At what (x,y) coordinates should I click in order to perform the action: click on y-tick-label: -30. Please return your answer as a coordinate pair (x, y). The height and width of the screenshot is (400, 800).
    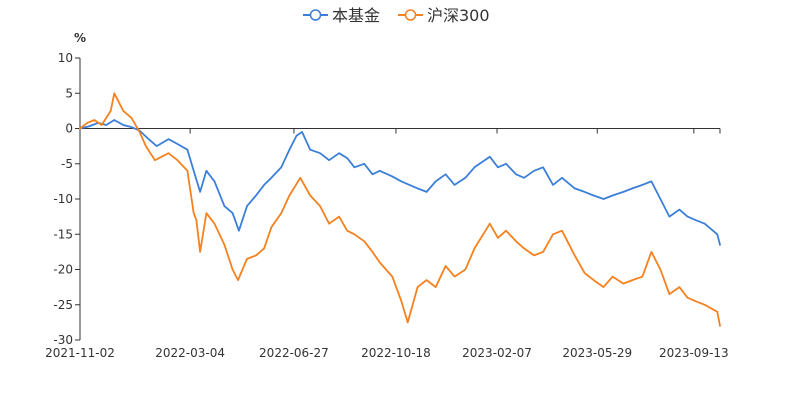
    Looking at the image, I should click on (63, 340).